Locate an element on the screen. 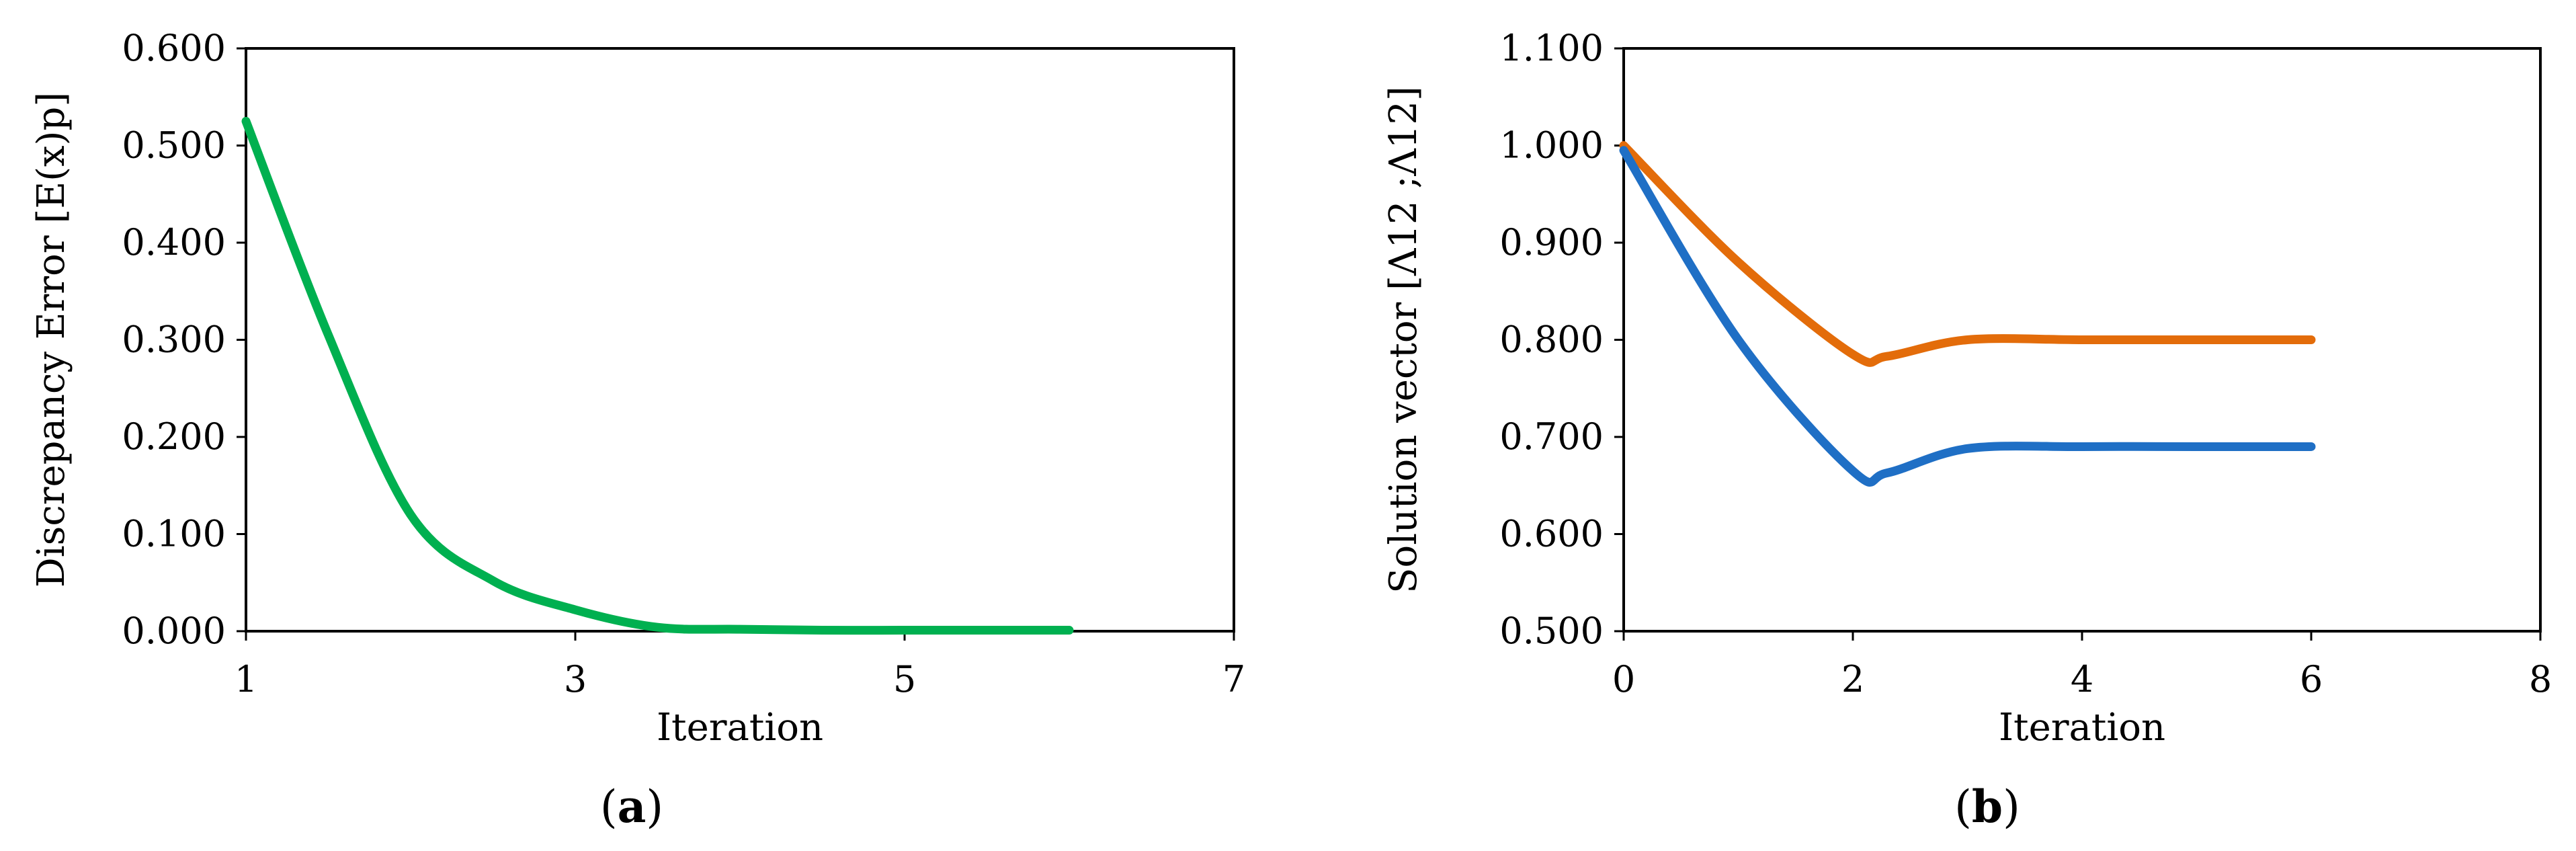  y-tick-label: 0.000 is located at coordinates (174, 631).